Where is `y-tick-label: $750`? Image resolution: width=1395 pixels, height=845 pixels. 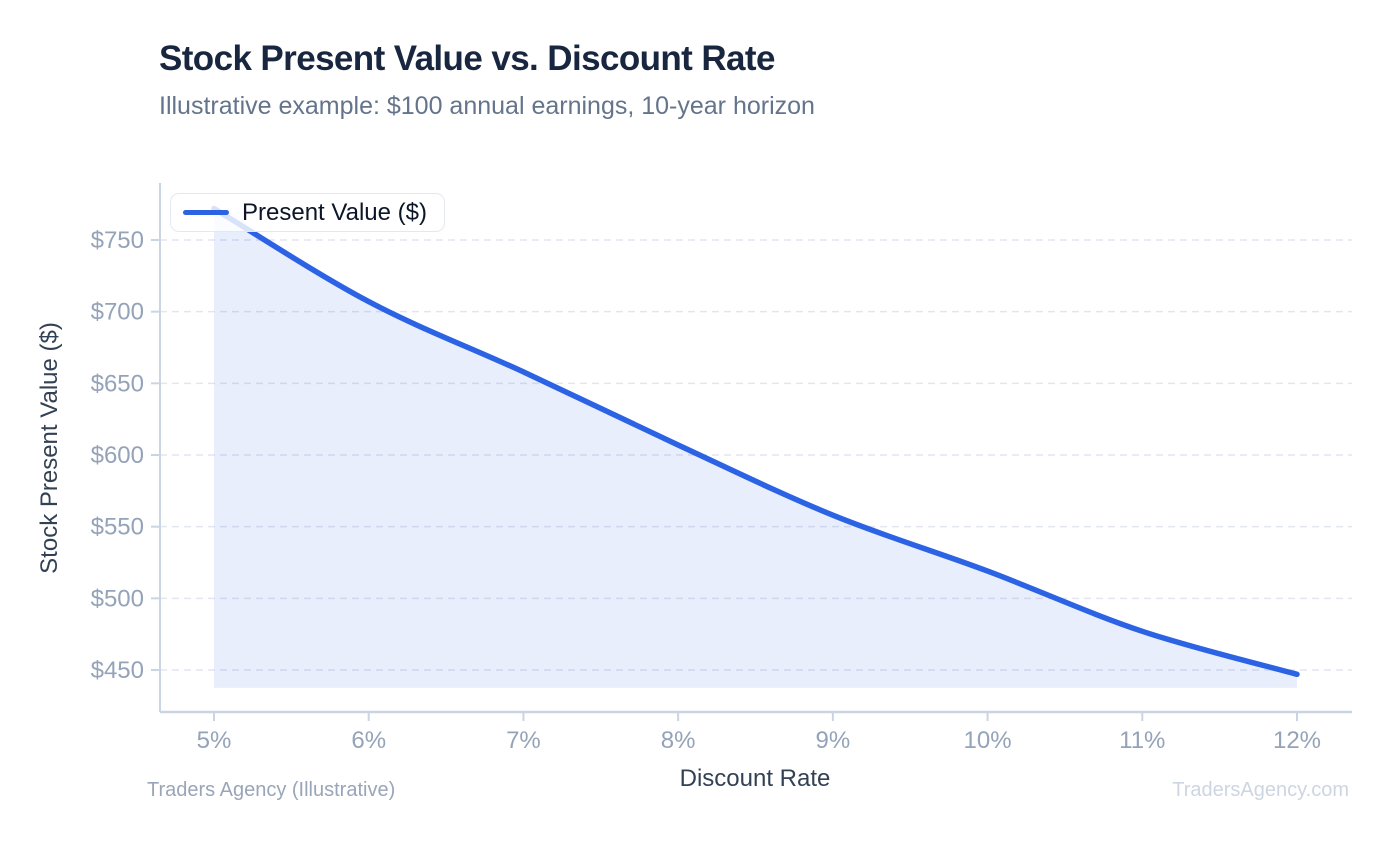
y-tick-label: $750 is located at coordinates (117, 240).